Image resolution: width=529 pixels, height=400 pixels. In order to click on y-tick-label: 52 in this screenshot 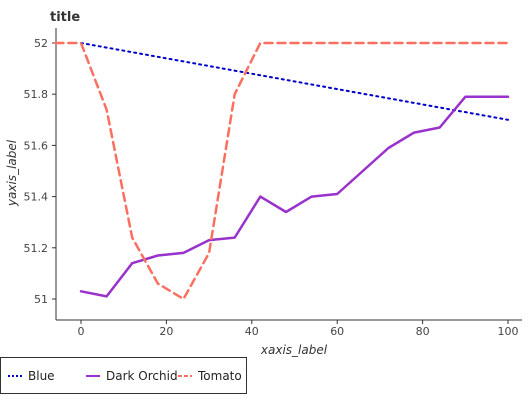, I will do `click(41, 43)`.